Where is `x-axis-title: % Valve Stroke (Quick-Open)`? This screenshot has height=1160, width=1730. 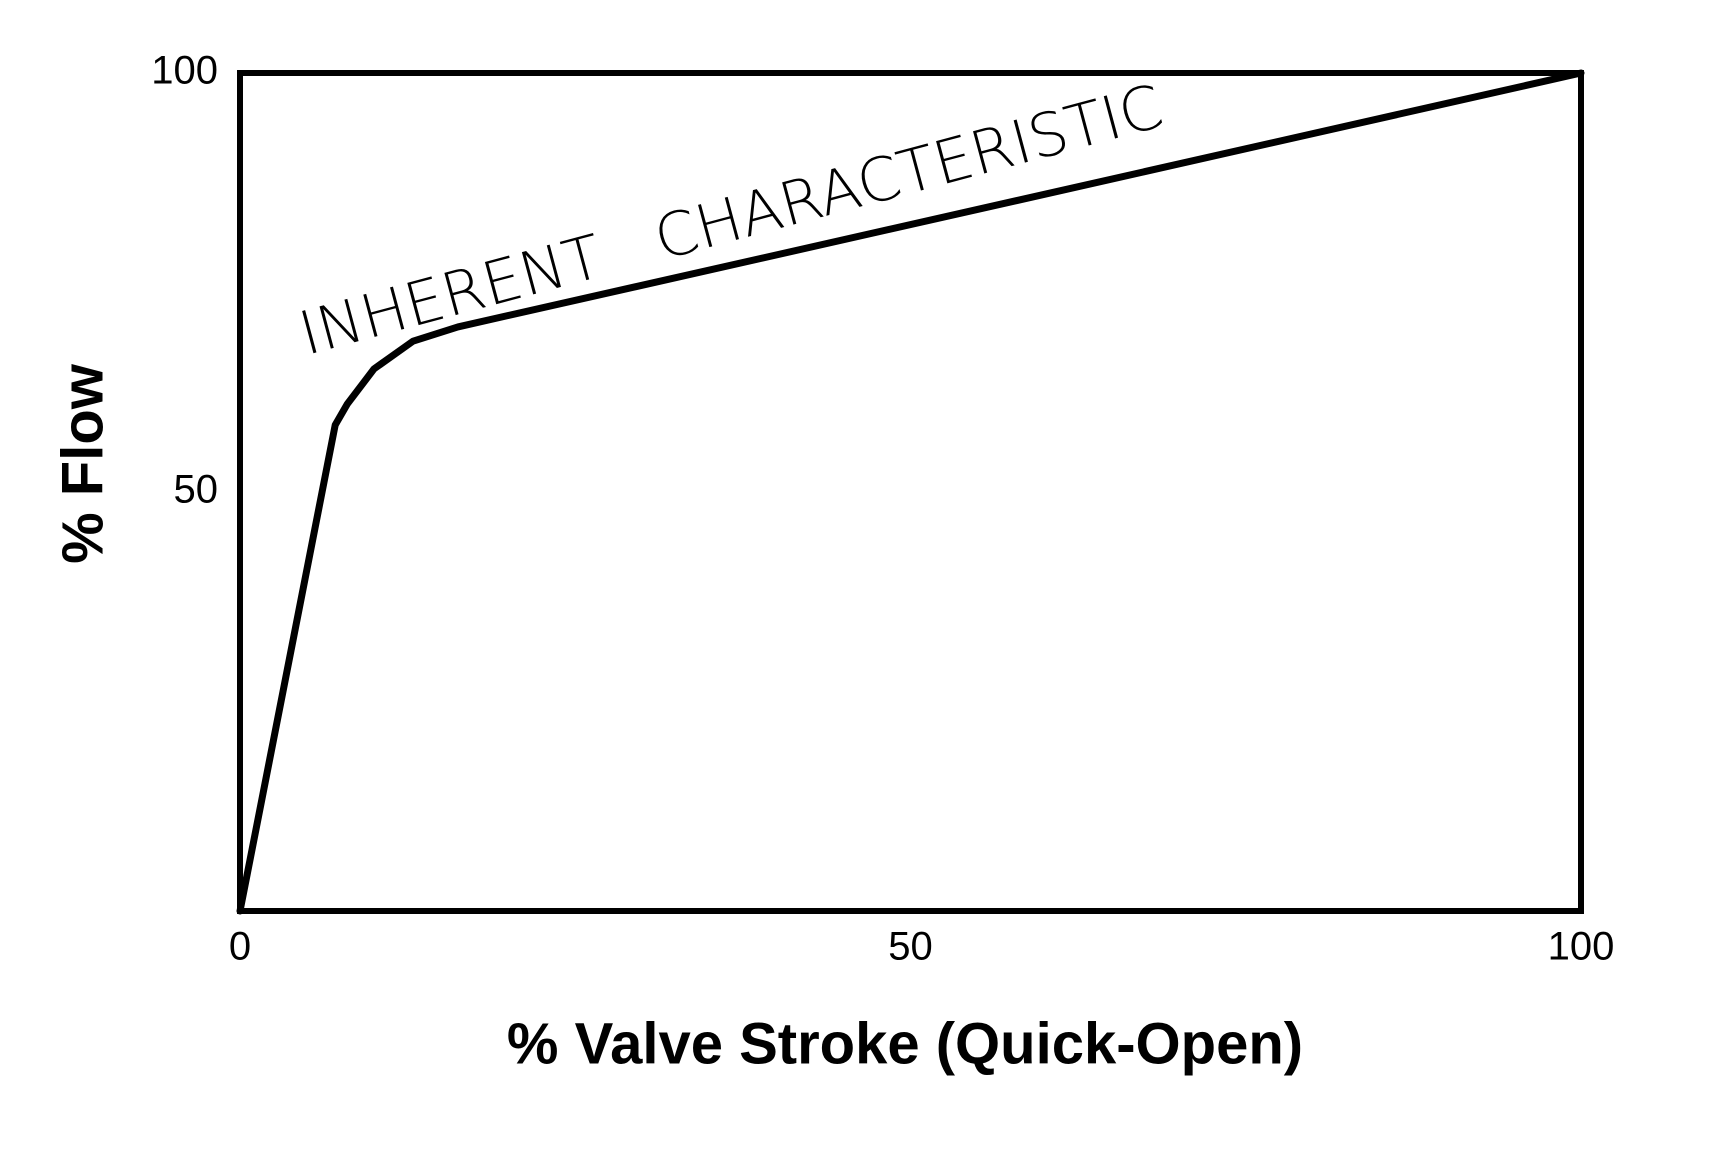
x-axis-title: % Valve Stroke (Quick-Open) is located at coordinates (905, 1043).